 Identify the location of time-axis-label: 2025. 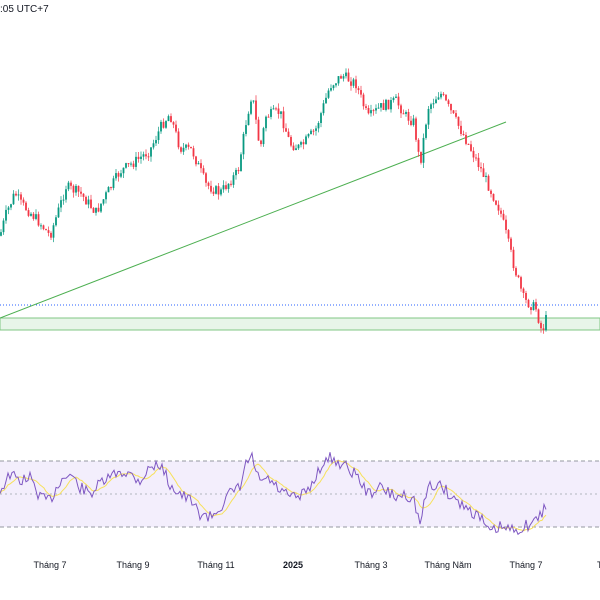
(293, 565).